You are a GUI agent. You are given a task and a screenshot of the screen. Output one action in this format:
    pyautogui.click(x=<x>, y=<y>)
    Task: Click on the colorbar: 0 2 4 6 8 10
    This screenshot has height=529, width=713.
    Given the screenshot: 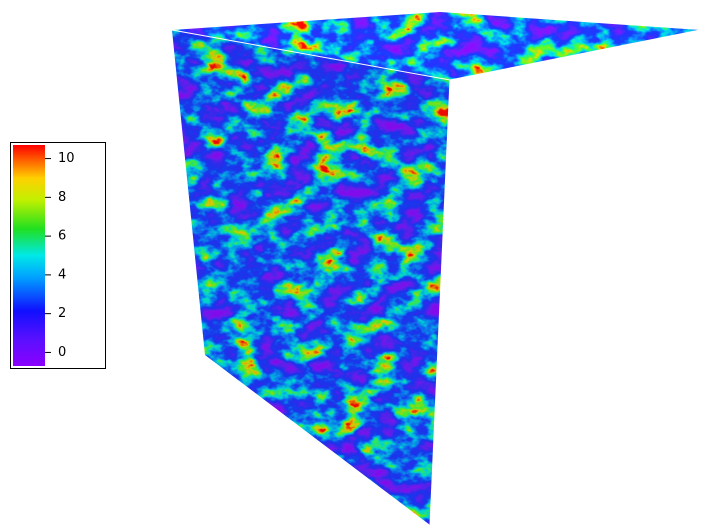 What is the action you would take?
    pyautogui.click(x=58, y=255)
    